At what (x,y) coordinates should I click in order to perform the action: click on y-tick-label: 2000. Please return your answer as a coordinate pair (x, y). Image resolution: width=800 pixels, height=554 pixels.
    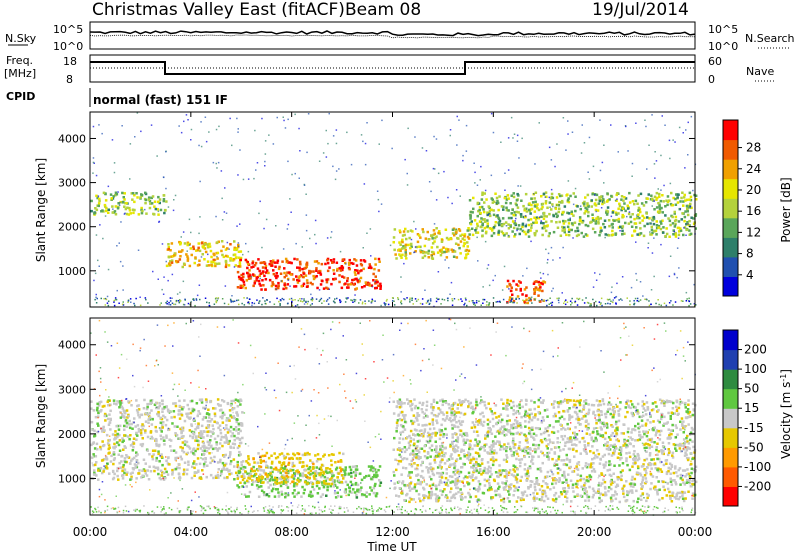
    Looking at the image, I should click on (72, 227).